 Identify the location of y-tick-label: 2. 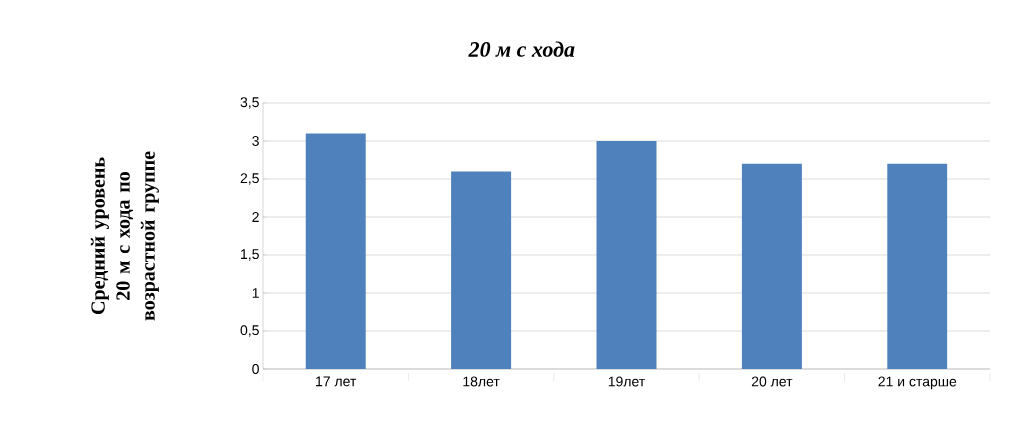
(255, 217).